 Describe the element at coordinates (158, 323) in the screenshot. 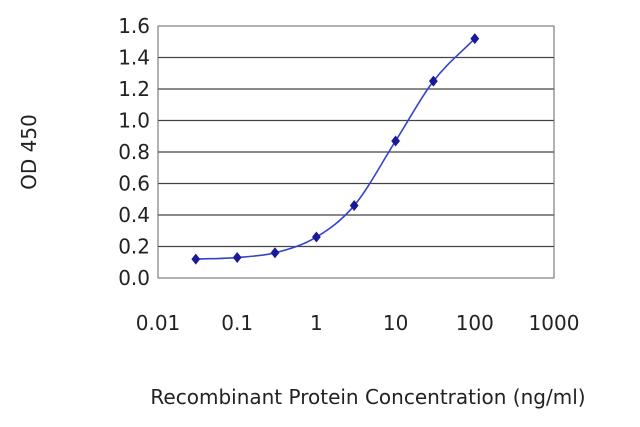

I see `x-tick-label: 0.01` at that location.